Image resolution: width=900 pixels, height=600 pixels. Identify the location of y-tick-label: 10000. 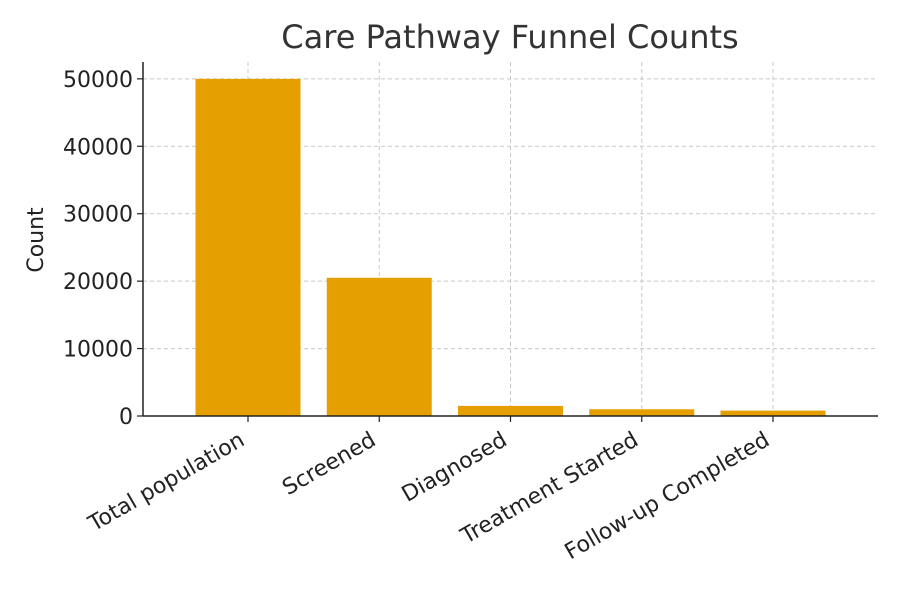
(98, 350).